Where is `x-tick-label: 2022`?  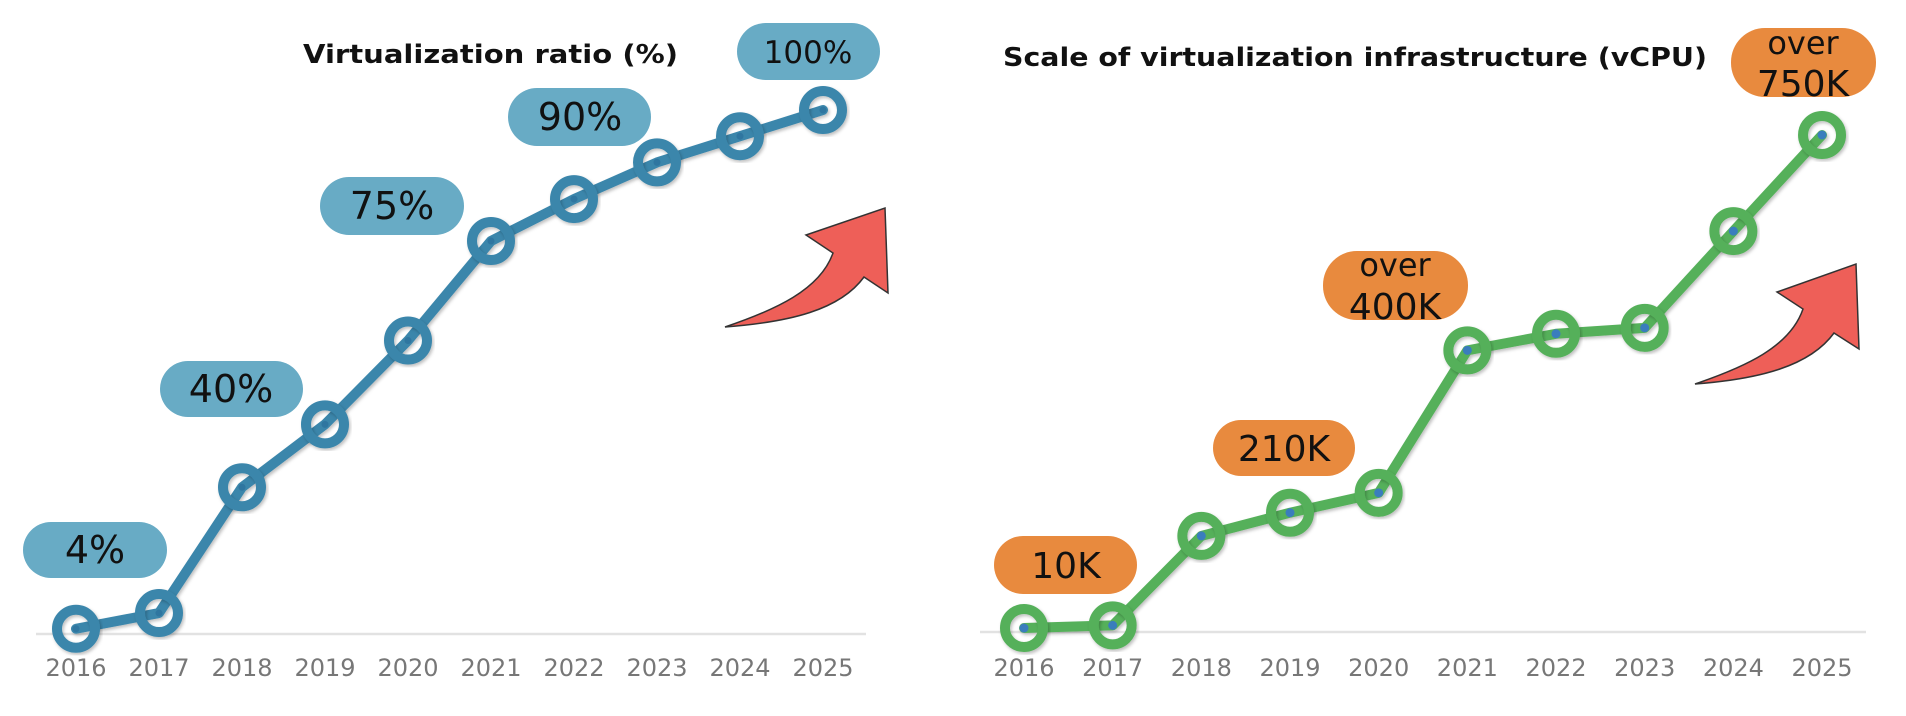
x-tick-label: 2022 is located at coordinates (573, 668).